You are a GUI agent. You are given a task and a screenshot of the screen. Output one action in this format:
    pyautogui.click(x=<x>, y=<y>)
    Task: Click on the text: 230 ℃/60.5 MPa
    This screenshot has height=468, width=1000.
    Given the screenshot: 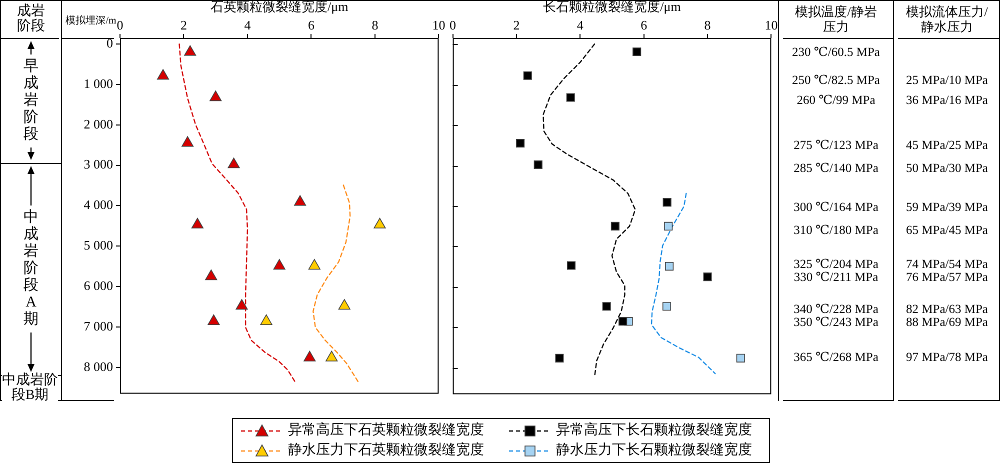 What is the action you would take?
    pyautogui.click(x=836, y=52)
    